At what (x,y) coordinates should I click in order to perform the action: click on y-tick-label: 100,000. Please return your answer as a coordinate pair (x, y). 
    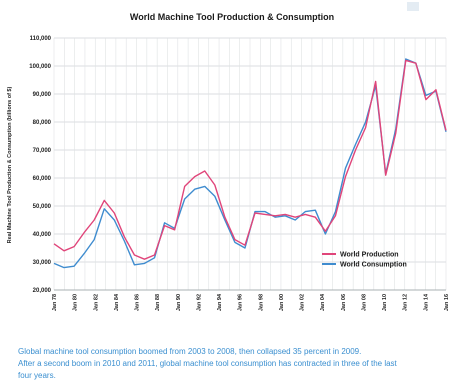
    Looking at the image, I should click on (40, 67).